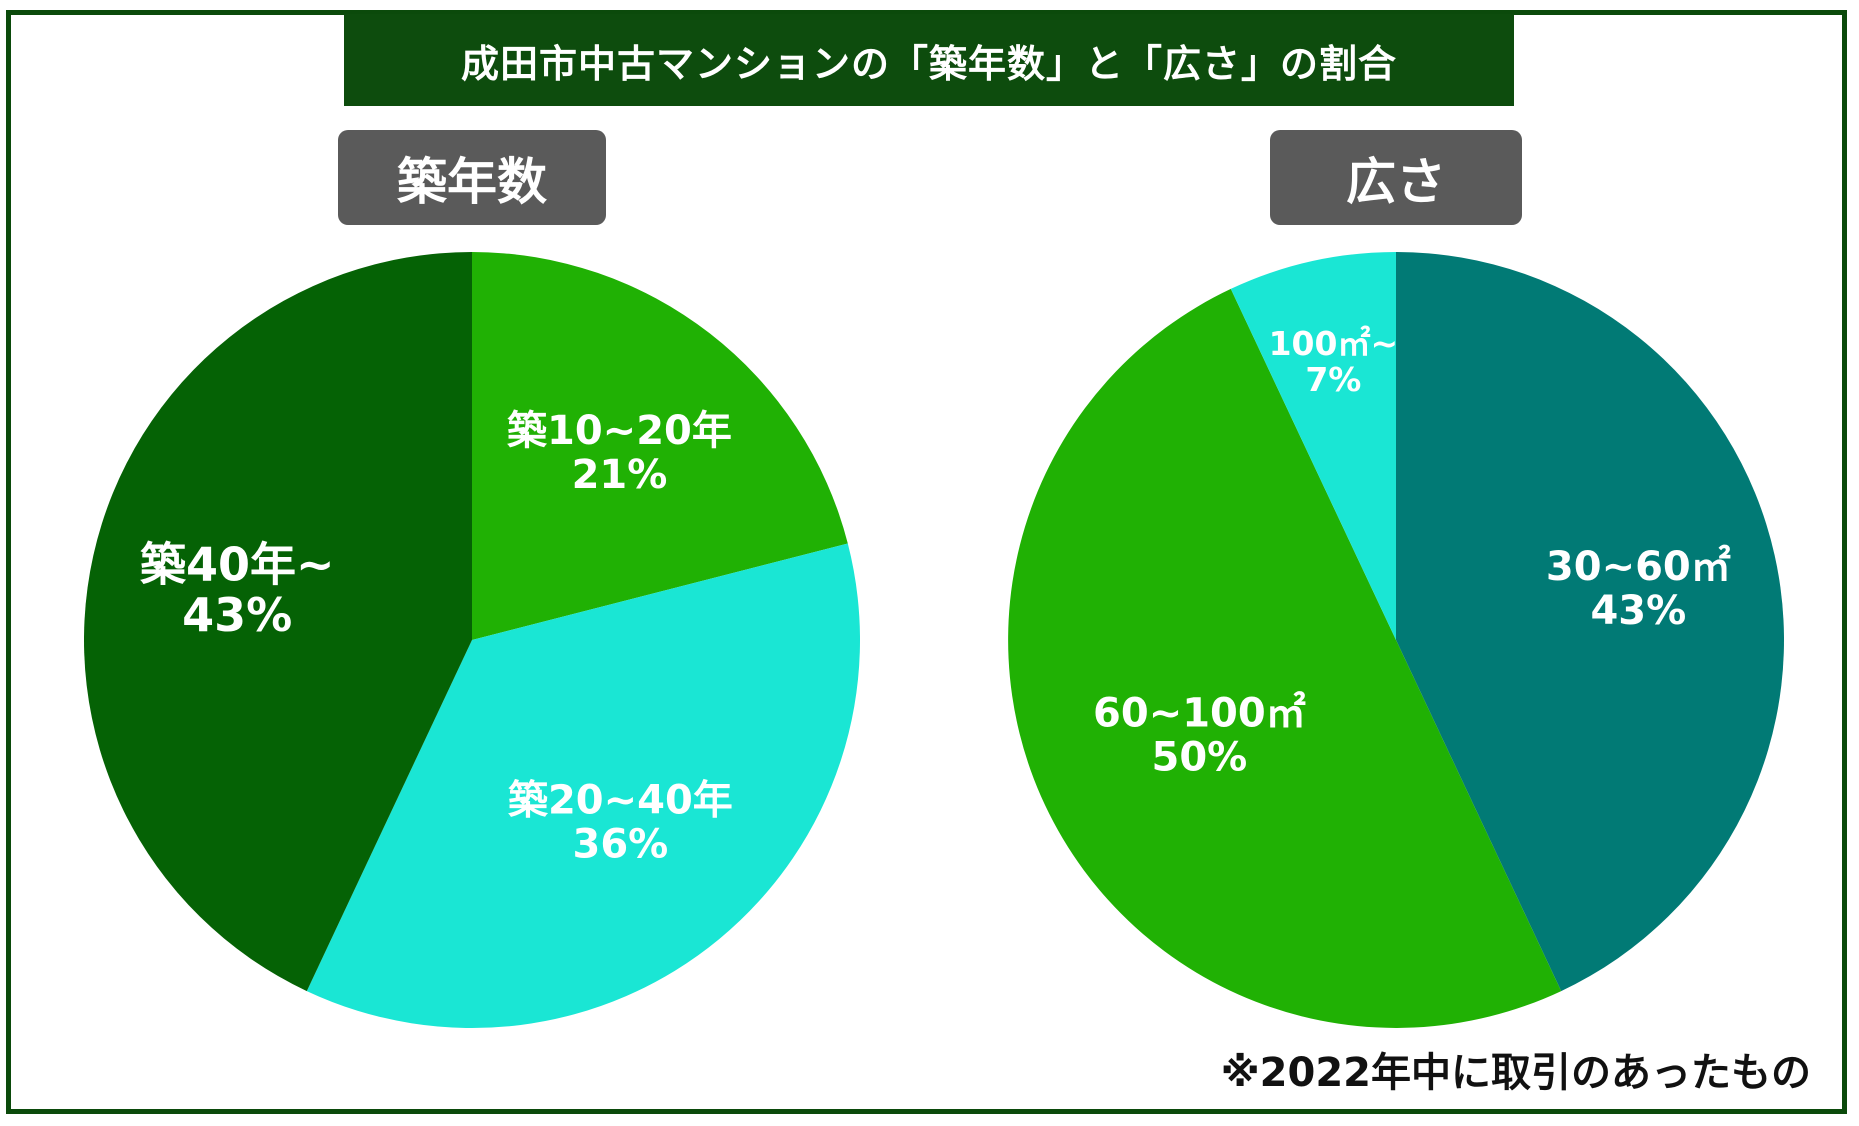  I want to click on chart-title-building-age: 築年数, so click(472, 177).